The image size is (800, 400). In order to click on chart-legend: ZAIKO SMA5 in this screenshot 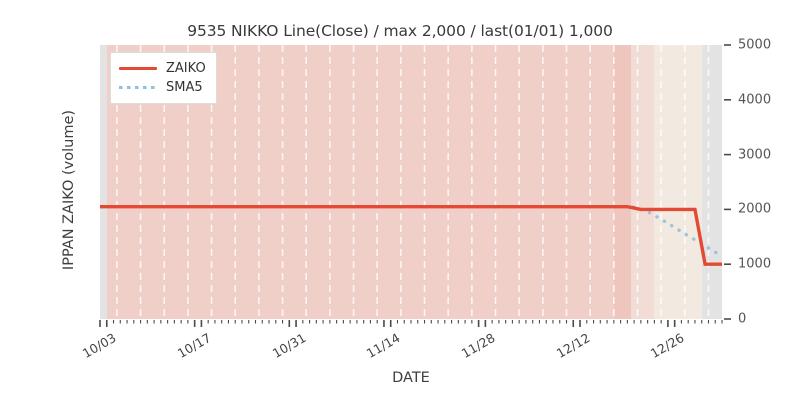, I will do `click(163, 78)`.